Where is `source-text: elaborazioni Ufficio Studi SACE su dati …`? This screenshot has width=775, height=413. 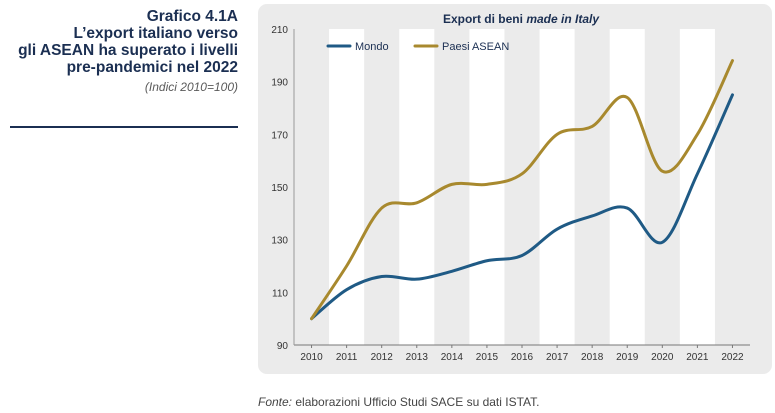 source-text: elaborazioni Ufficio Studi SACE su dati … is located at coordinates (416, 402).